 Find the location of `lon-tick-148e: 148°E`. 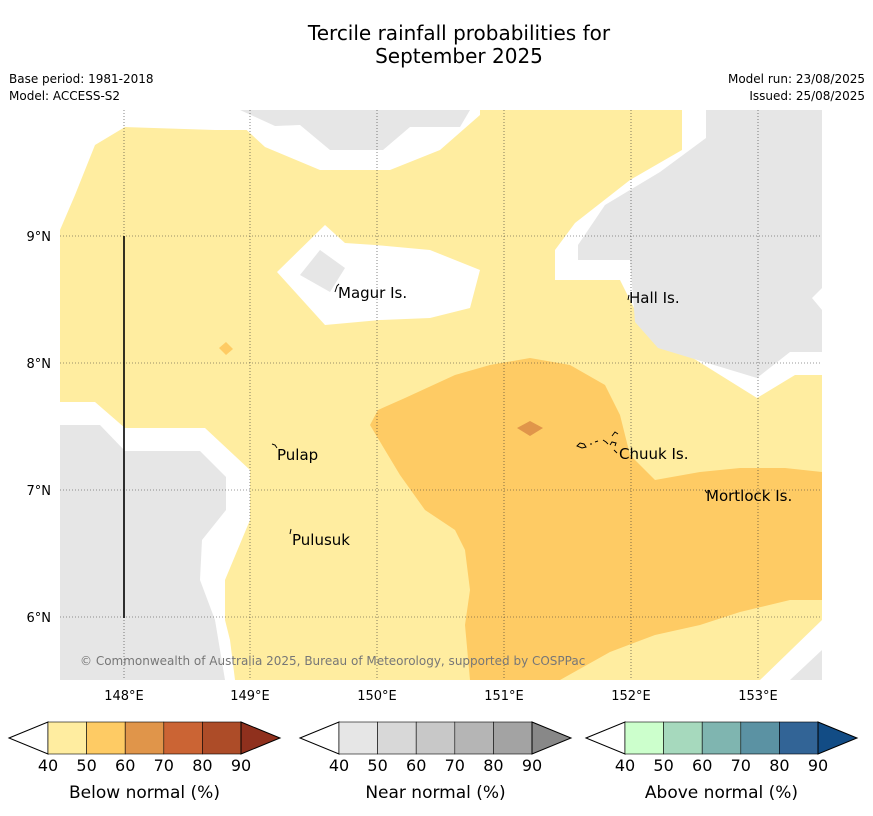

lon-tick-148e: 148°E is located at coordinates (124, 696).